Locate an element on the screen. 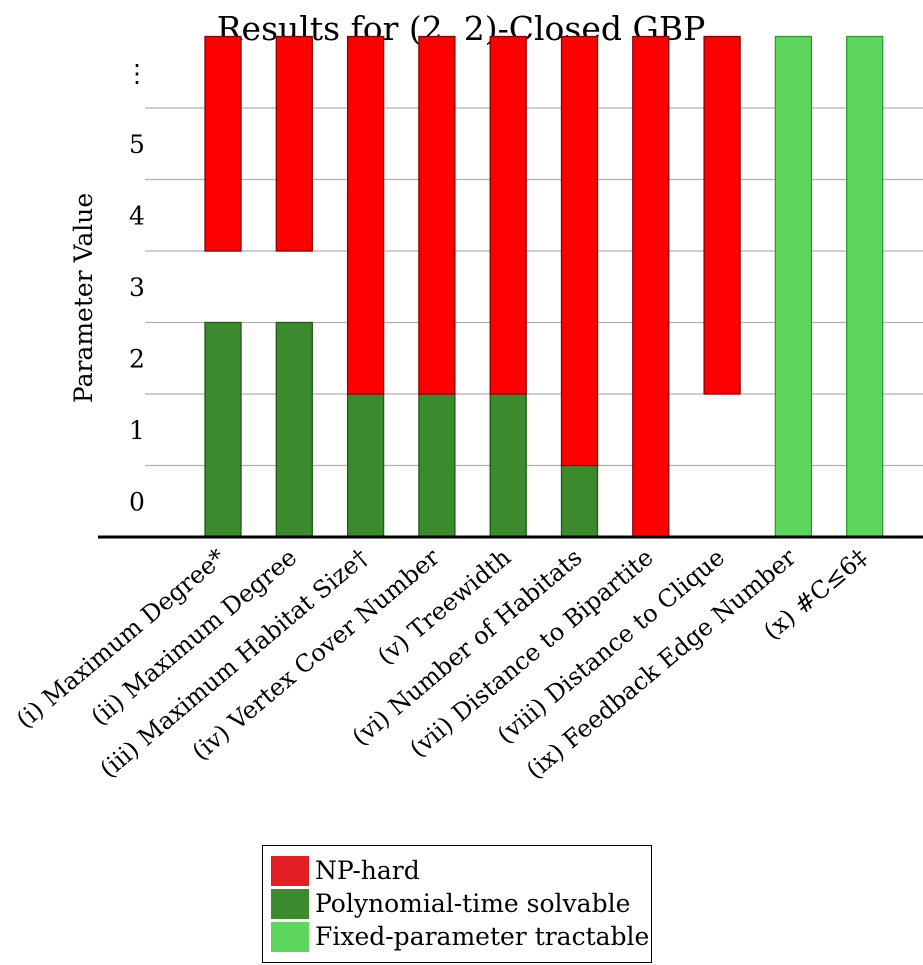  y-tick-label: ⋮ is located at coordinates (137, 72).